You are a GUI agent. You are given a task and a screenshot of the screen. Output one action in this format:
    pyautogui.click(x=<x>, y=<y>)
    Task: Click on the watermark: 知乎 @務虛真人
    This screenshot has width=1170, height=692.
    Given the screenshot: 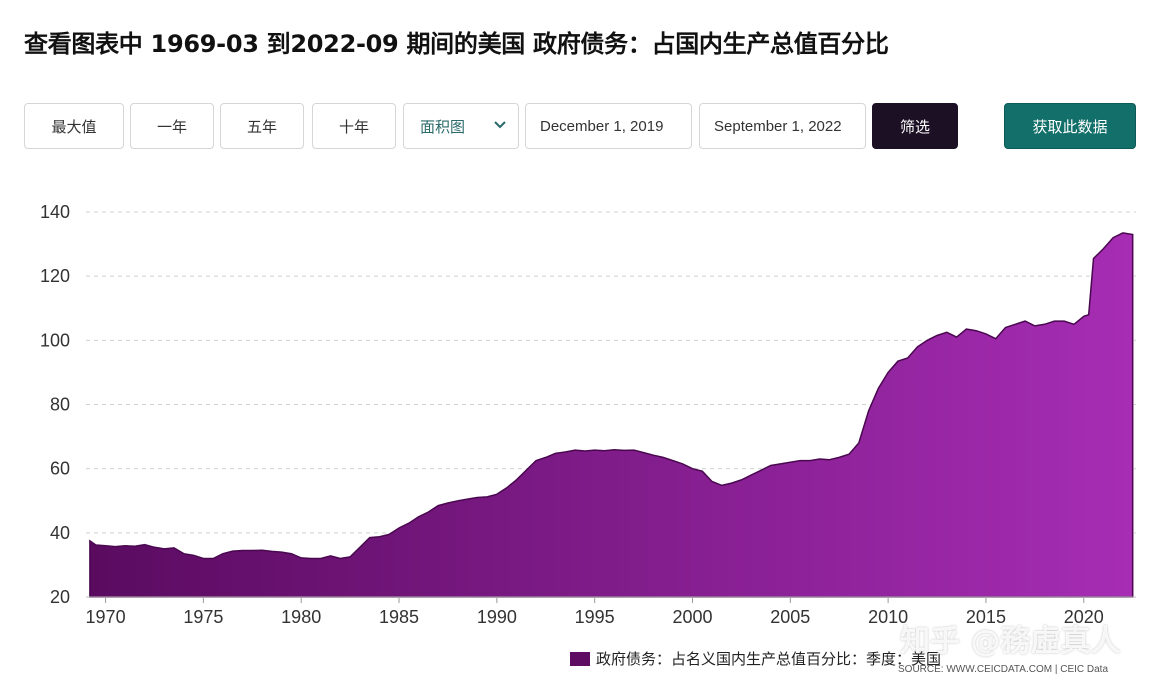 What is the action you would take?
    pyautogui.click(x=1010, y=641)
    